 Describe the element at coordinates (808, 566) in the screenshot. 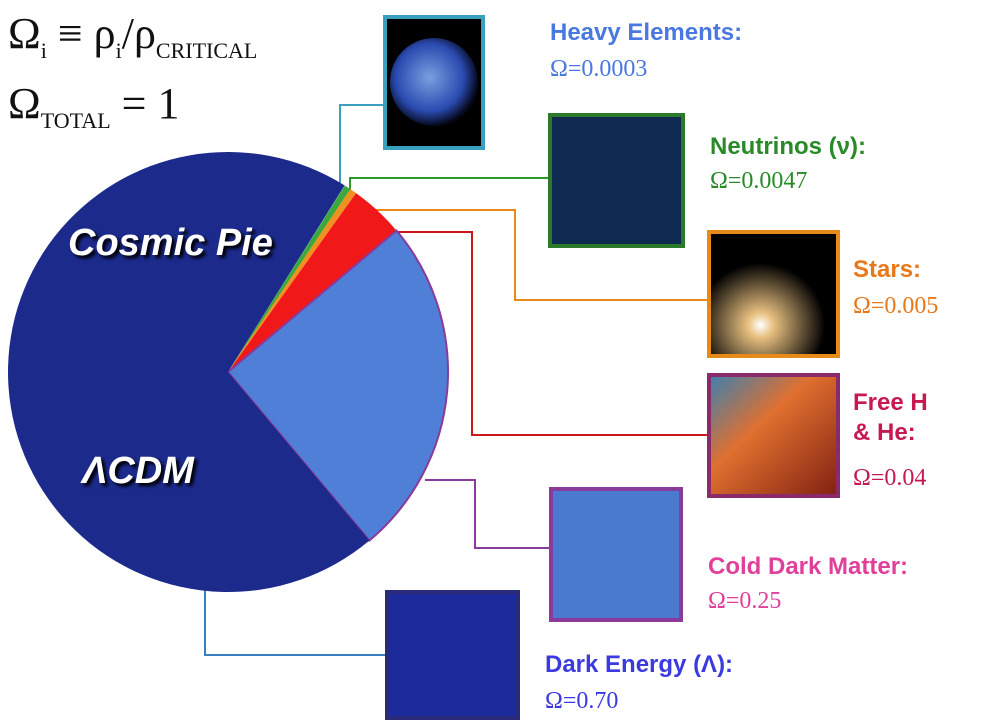

I see `category-label: Cold Dark Matter:` at that location.